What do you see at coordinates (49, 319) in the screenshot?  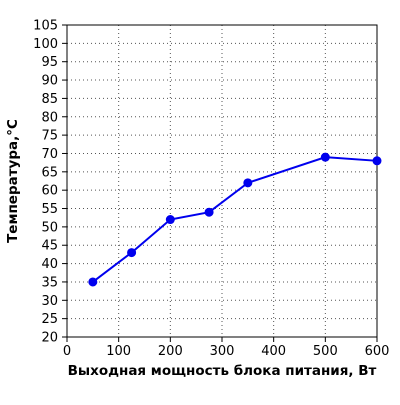 I see `y-tick-label: 25` at bounding box center [49, 319].